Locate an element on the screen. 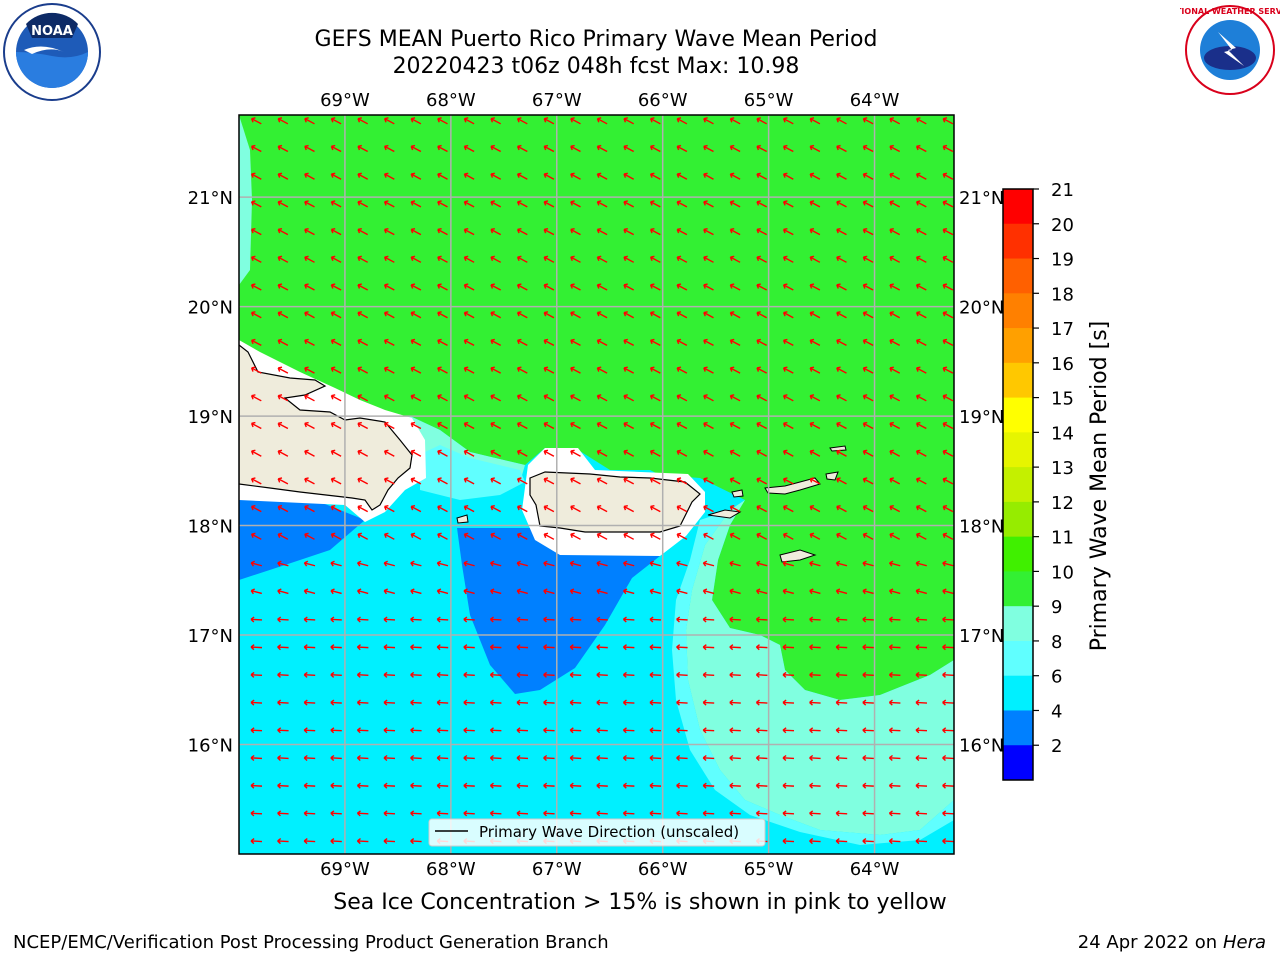 The height and width of the screenshot is (960, 1280). noaa-logo-text: NOAA is located at coordinates (52, 31).